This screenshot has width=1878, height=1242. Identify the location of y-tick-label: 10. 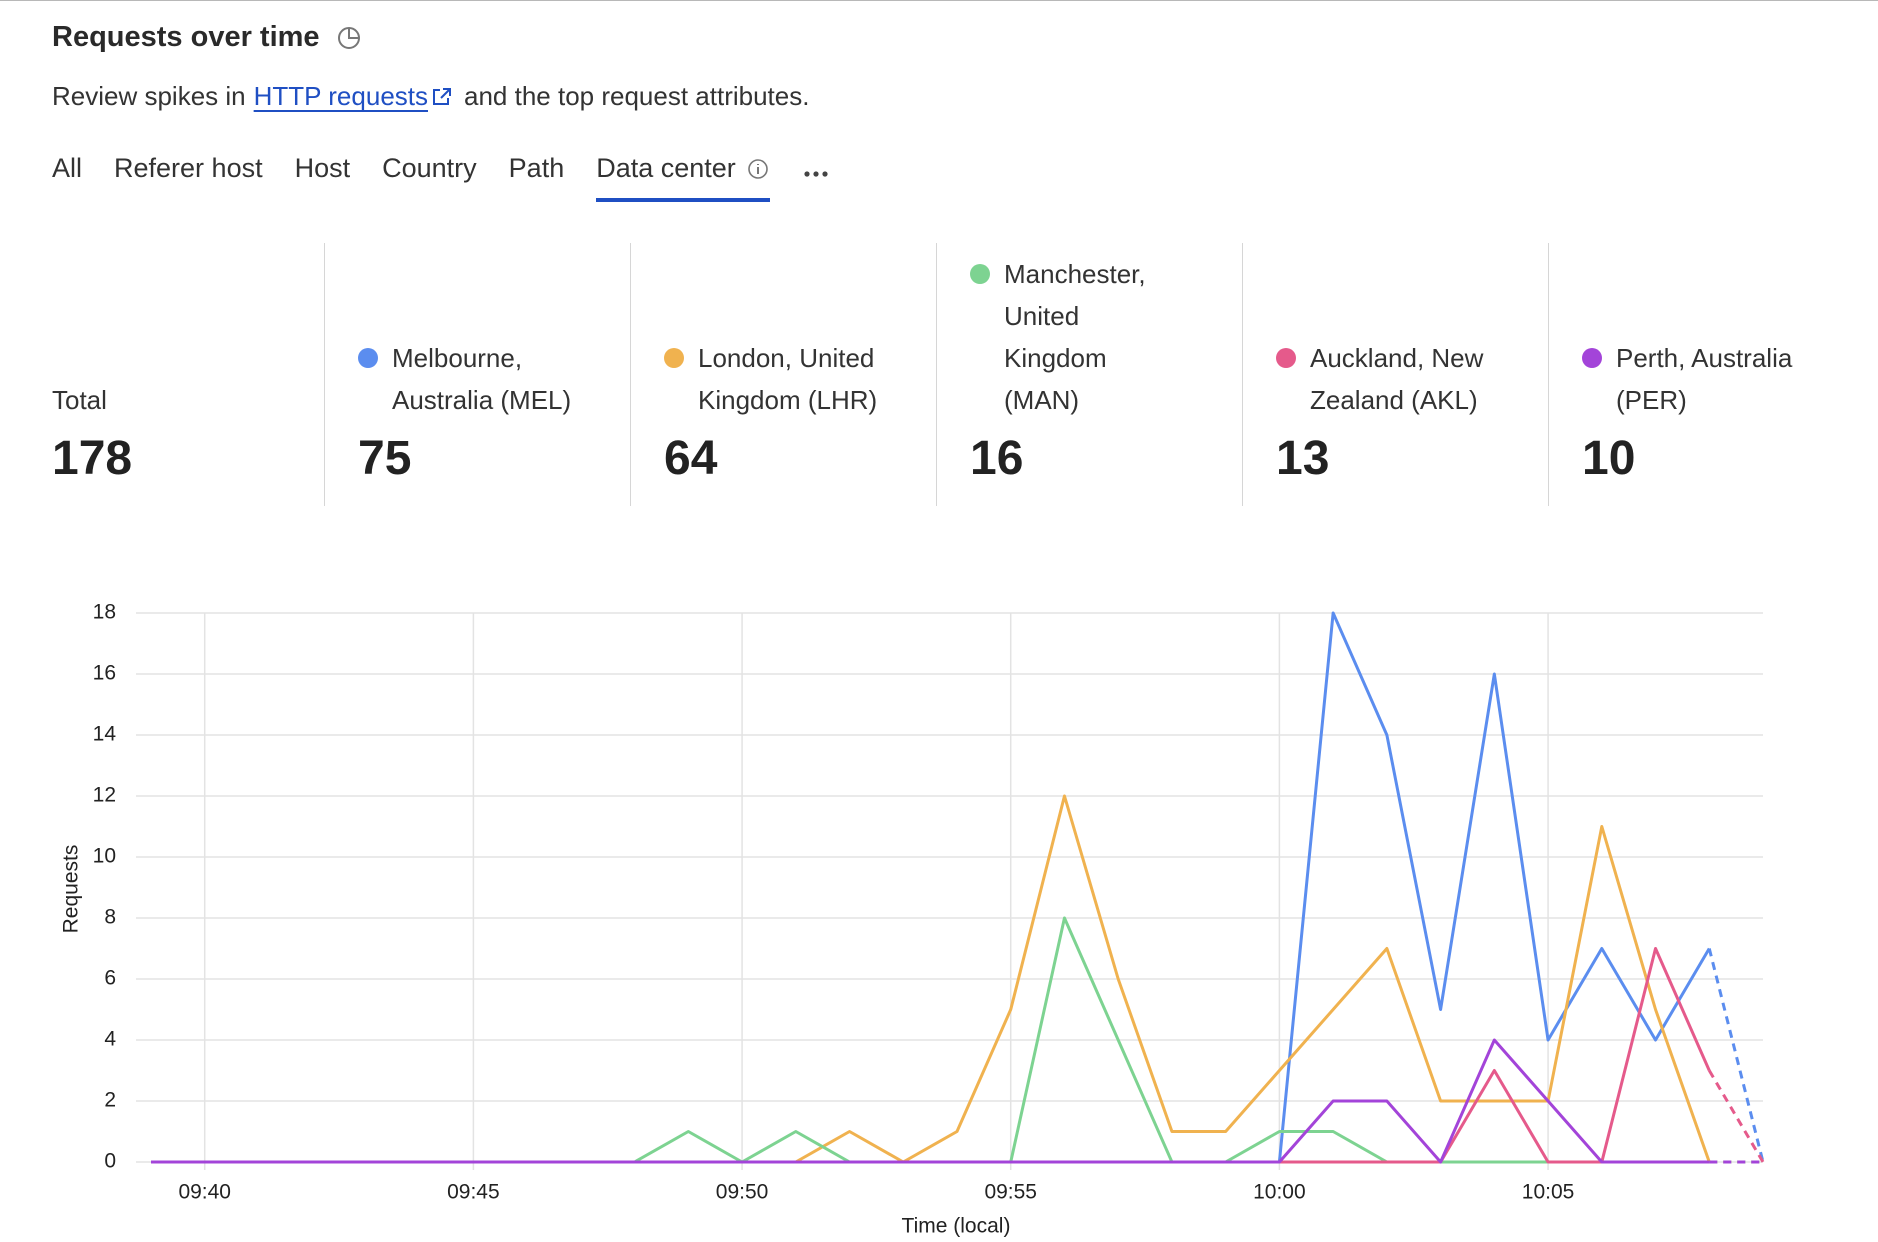
(104, 856).